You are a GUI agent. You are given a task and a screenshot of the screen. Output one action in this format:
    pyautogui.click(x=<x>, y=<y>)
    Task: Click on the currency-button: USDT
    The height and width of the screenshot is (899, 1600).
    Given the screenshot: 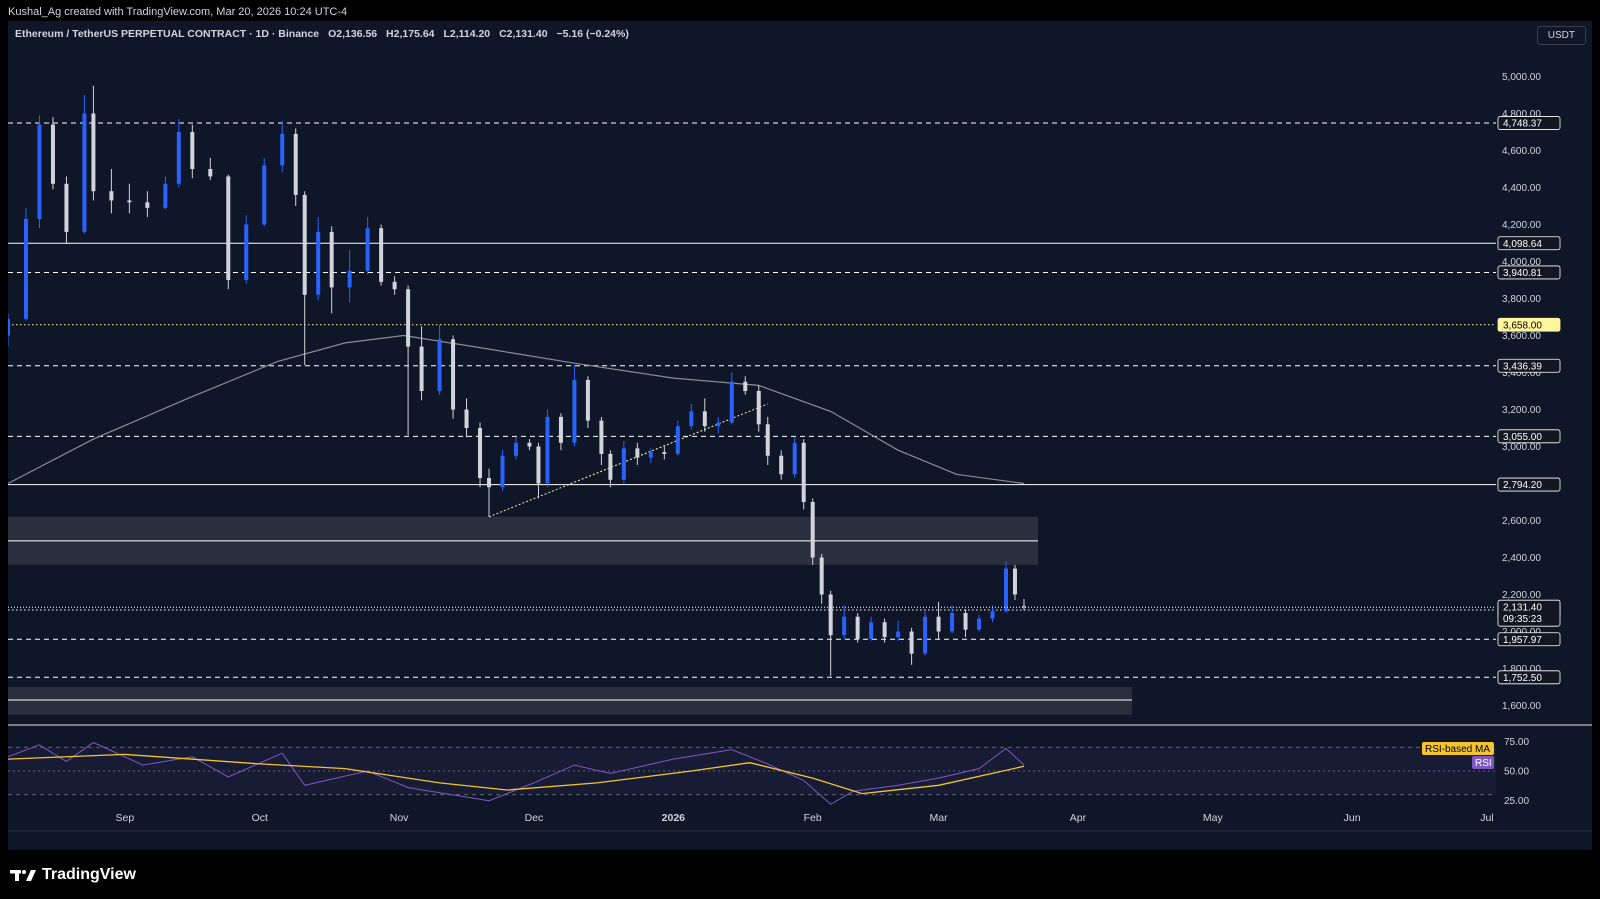 What is the action you would take?
    pyautogui.click(x=1561, y=35)
    